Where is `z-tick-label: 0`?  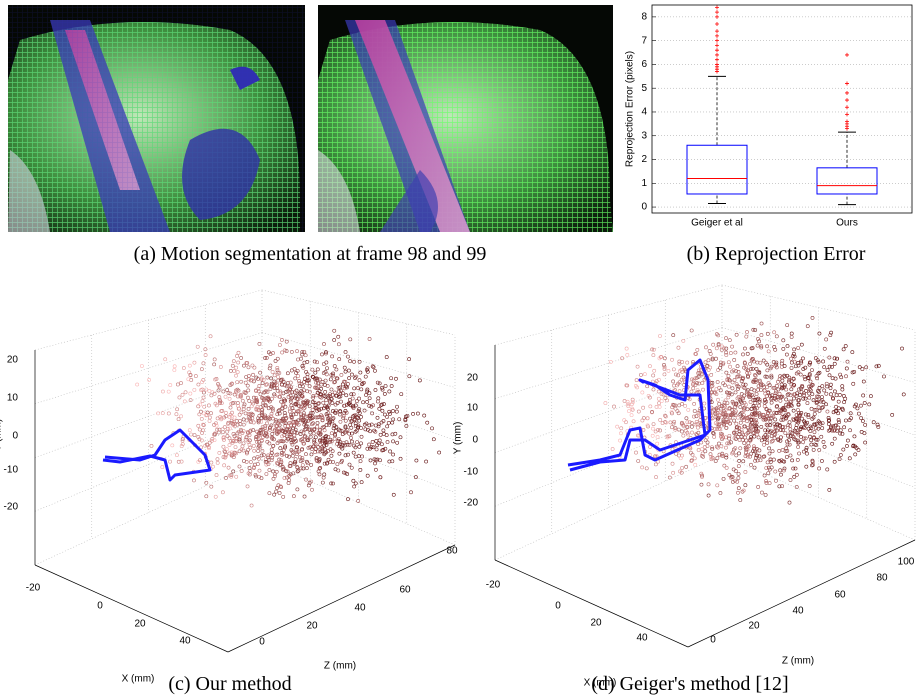 z-tick-label: 0 is located at coordinates (262, 642).